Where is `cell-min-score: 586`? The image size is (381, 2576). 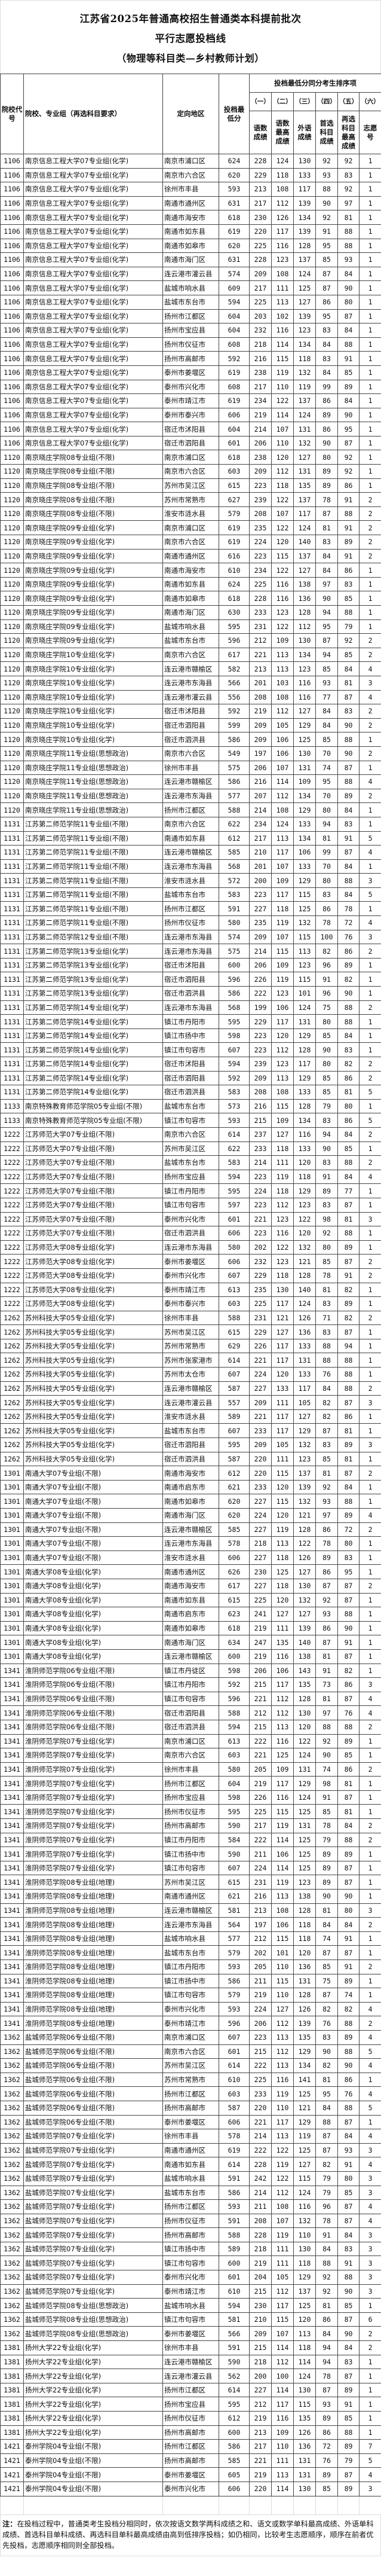
cell-min-score: 586 is located at coordinates (234, 2446).